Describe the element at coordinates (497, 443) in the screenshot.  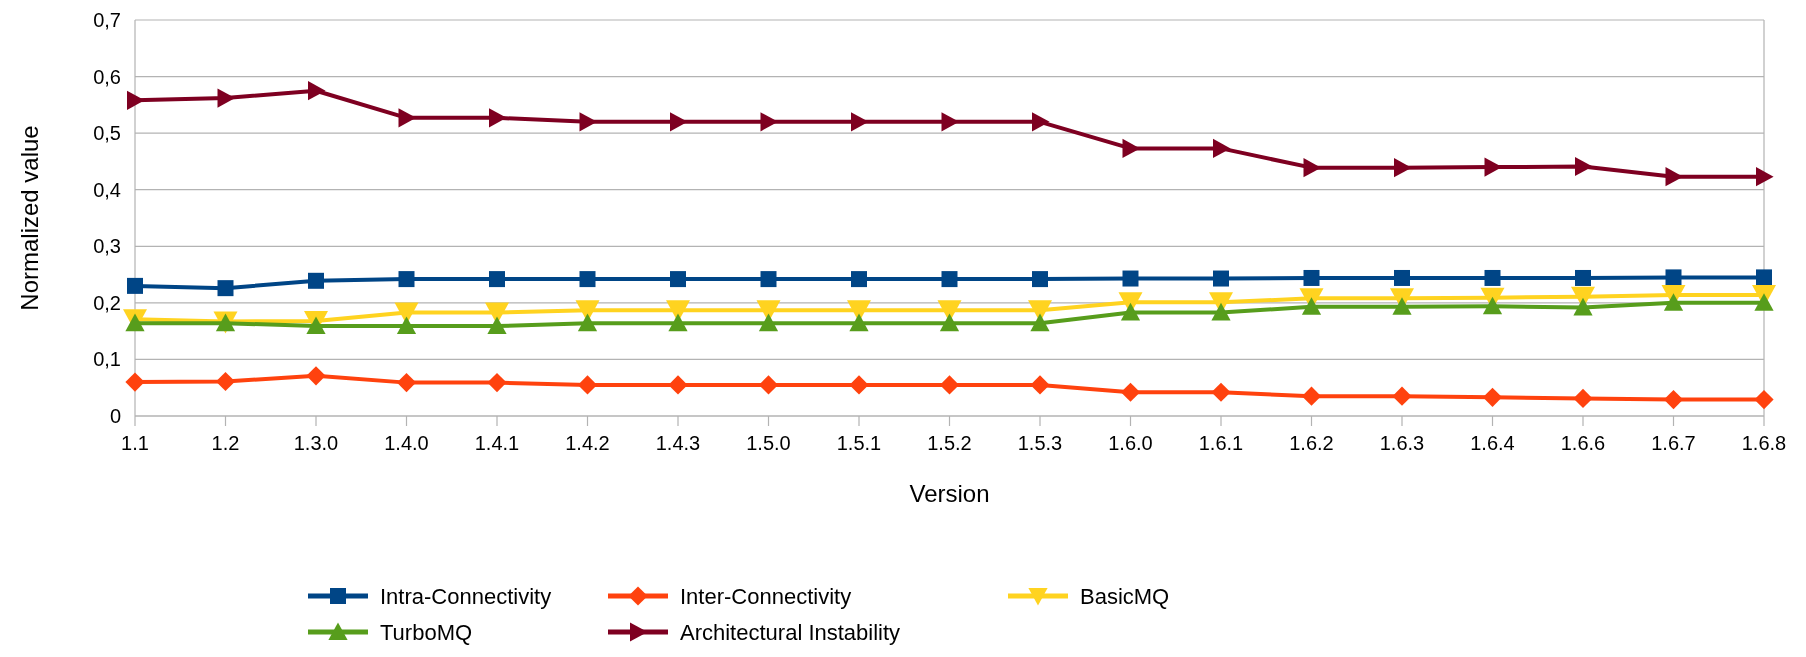
I see `x-tick-label: 1.4.1` at that location.